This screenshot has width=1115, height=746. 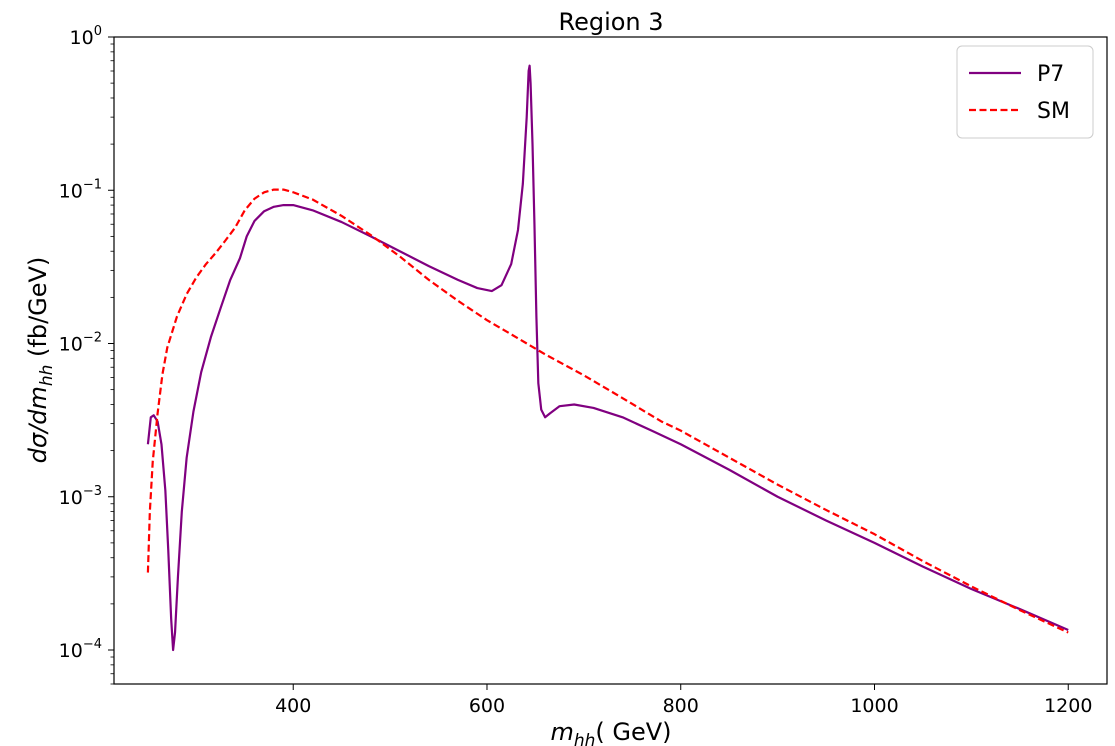 I want to click on x-axis-label-rest: ( GeV), so click(x=633, y=732).